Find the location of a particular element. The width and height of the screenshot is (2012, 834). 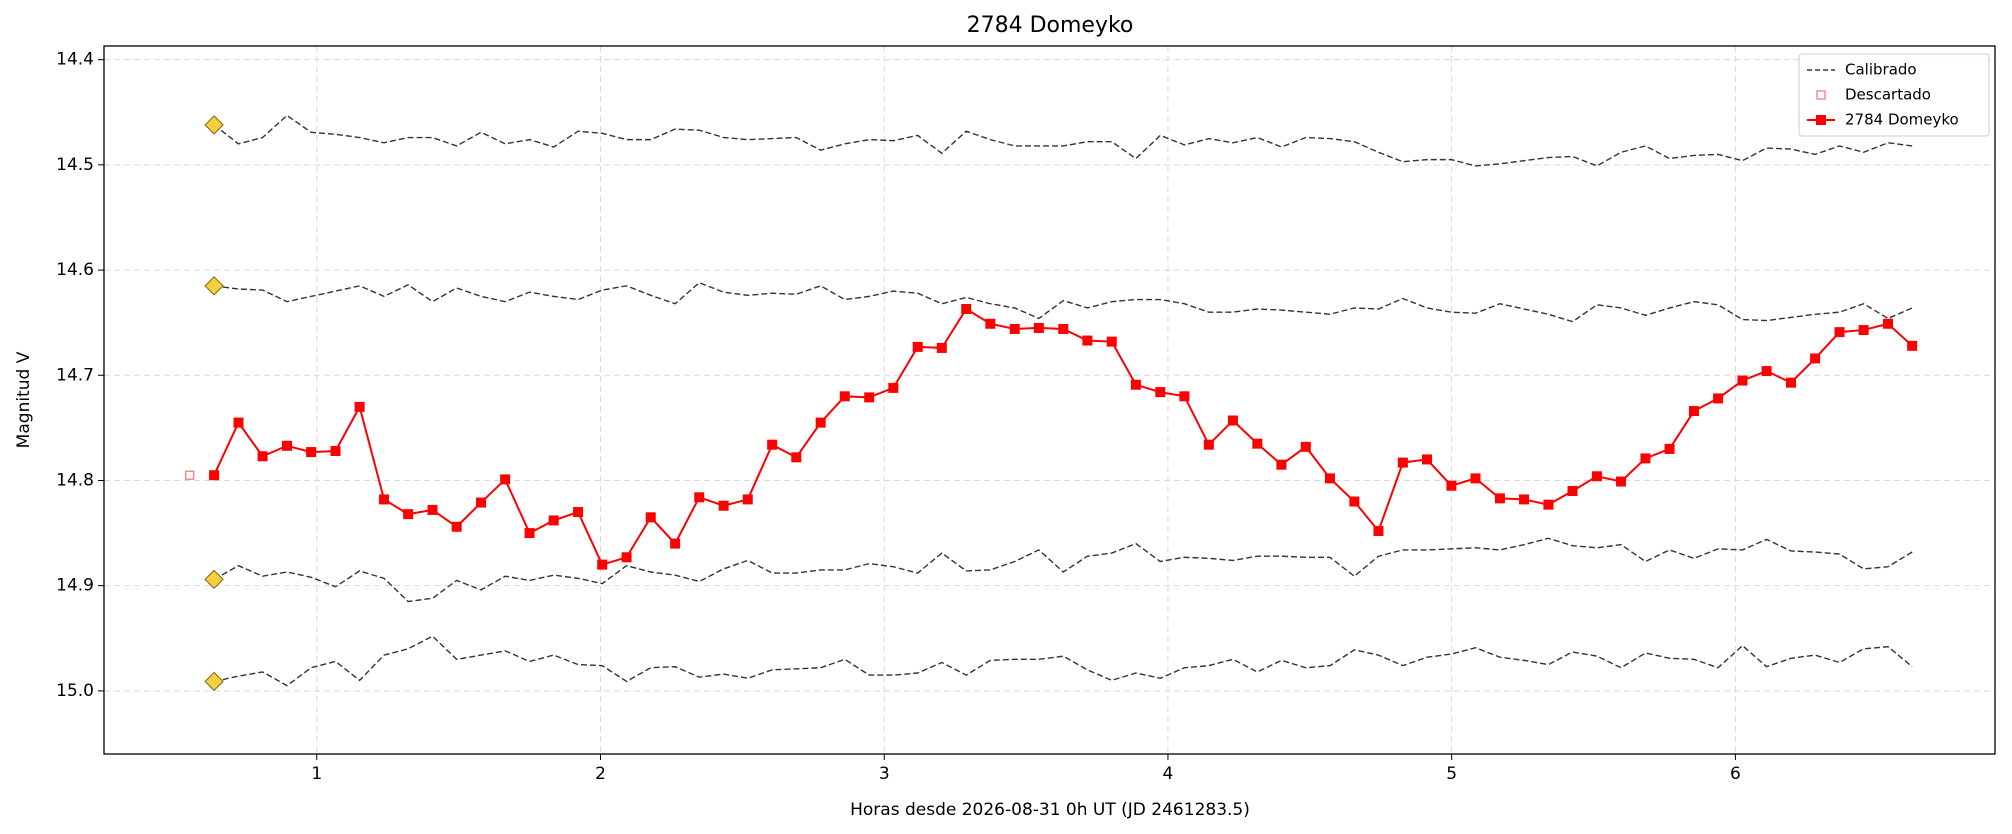

x-tick-label: 6 is located at coordinates (1735, 774).